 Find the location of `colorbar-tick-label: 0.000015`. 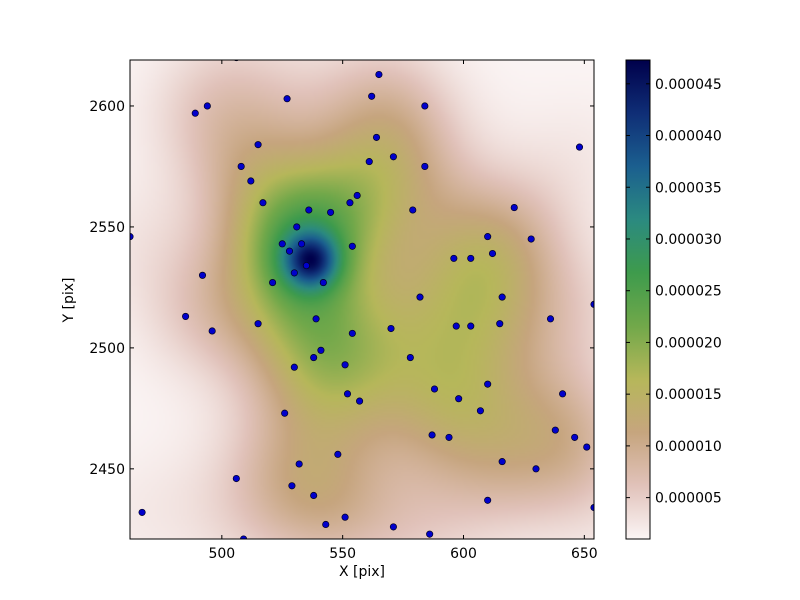

colorbar-tick-label: 0.000015 is located at coordinates (688, 395).